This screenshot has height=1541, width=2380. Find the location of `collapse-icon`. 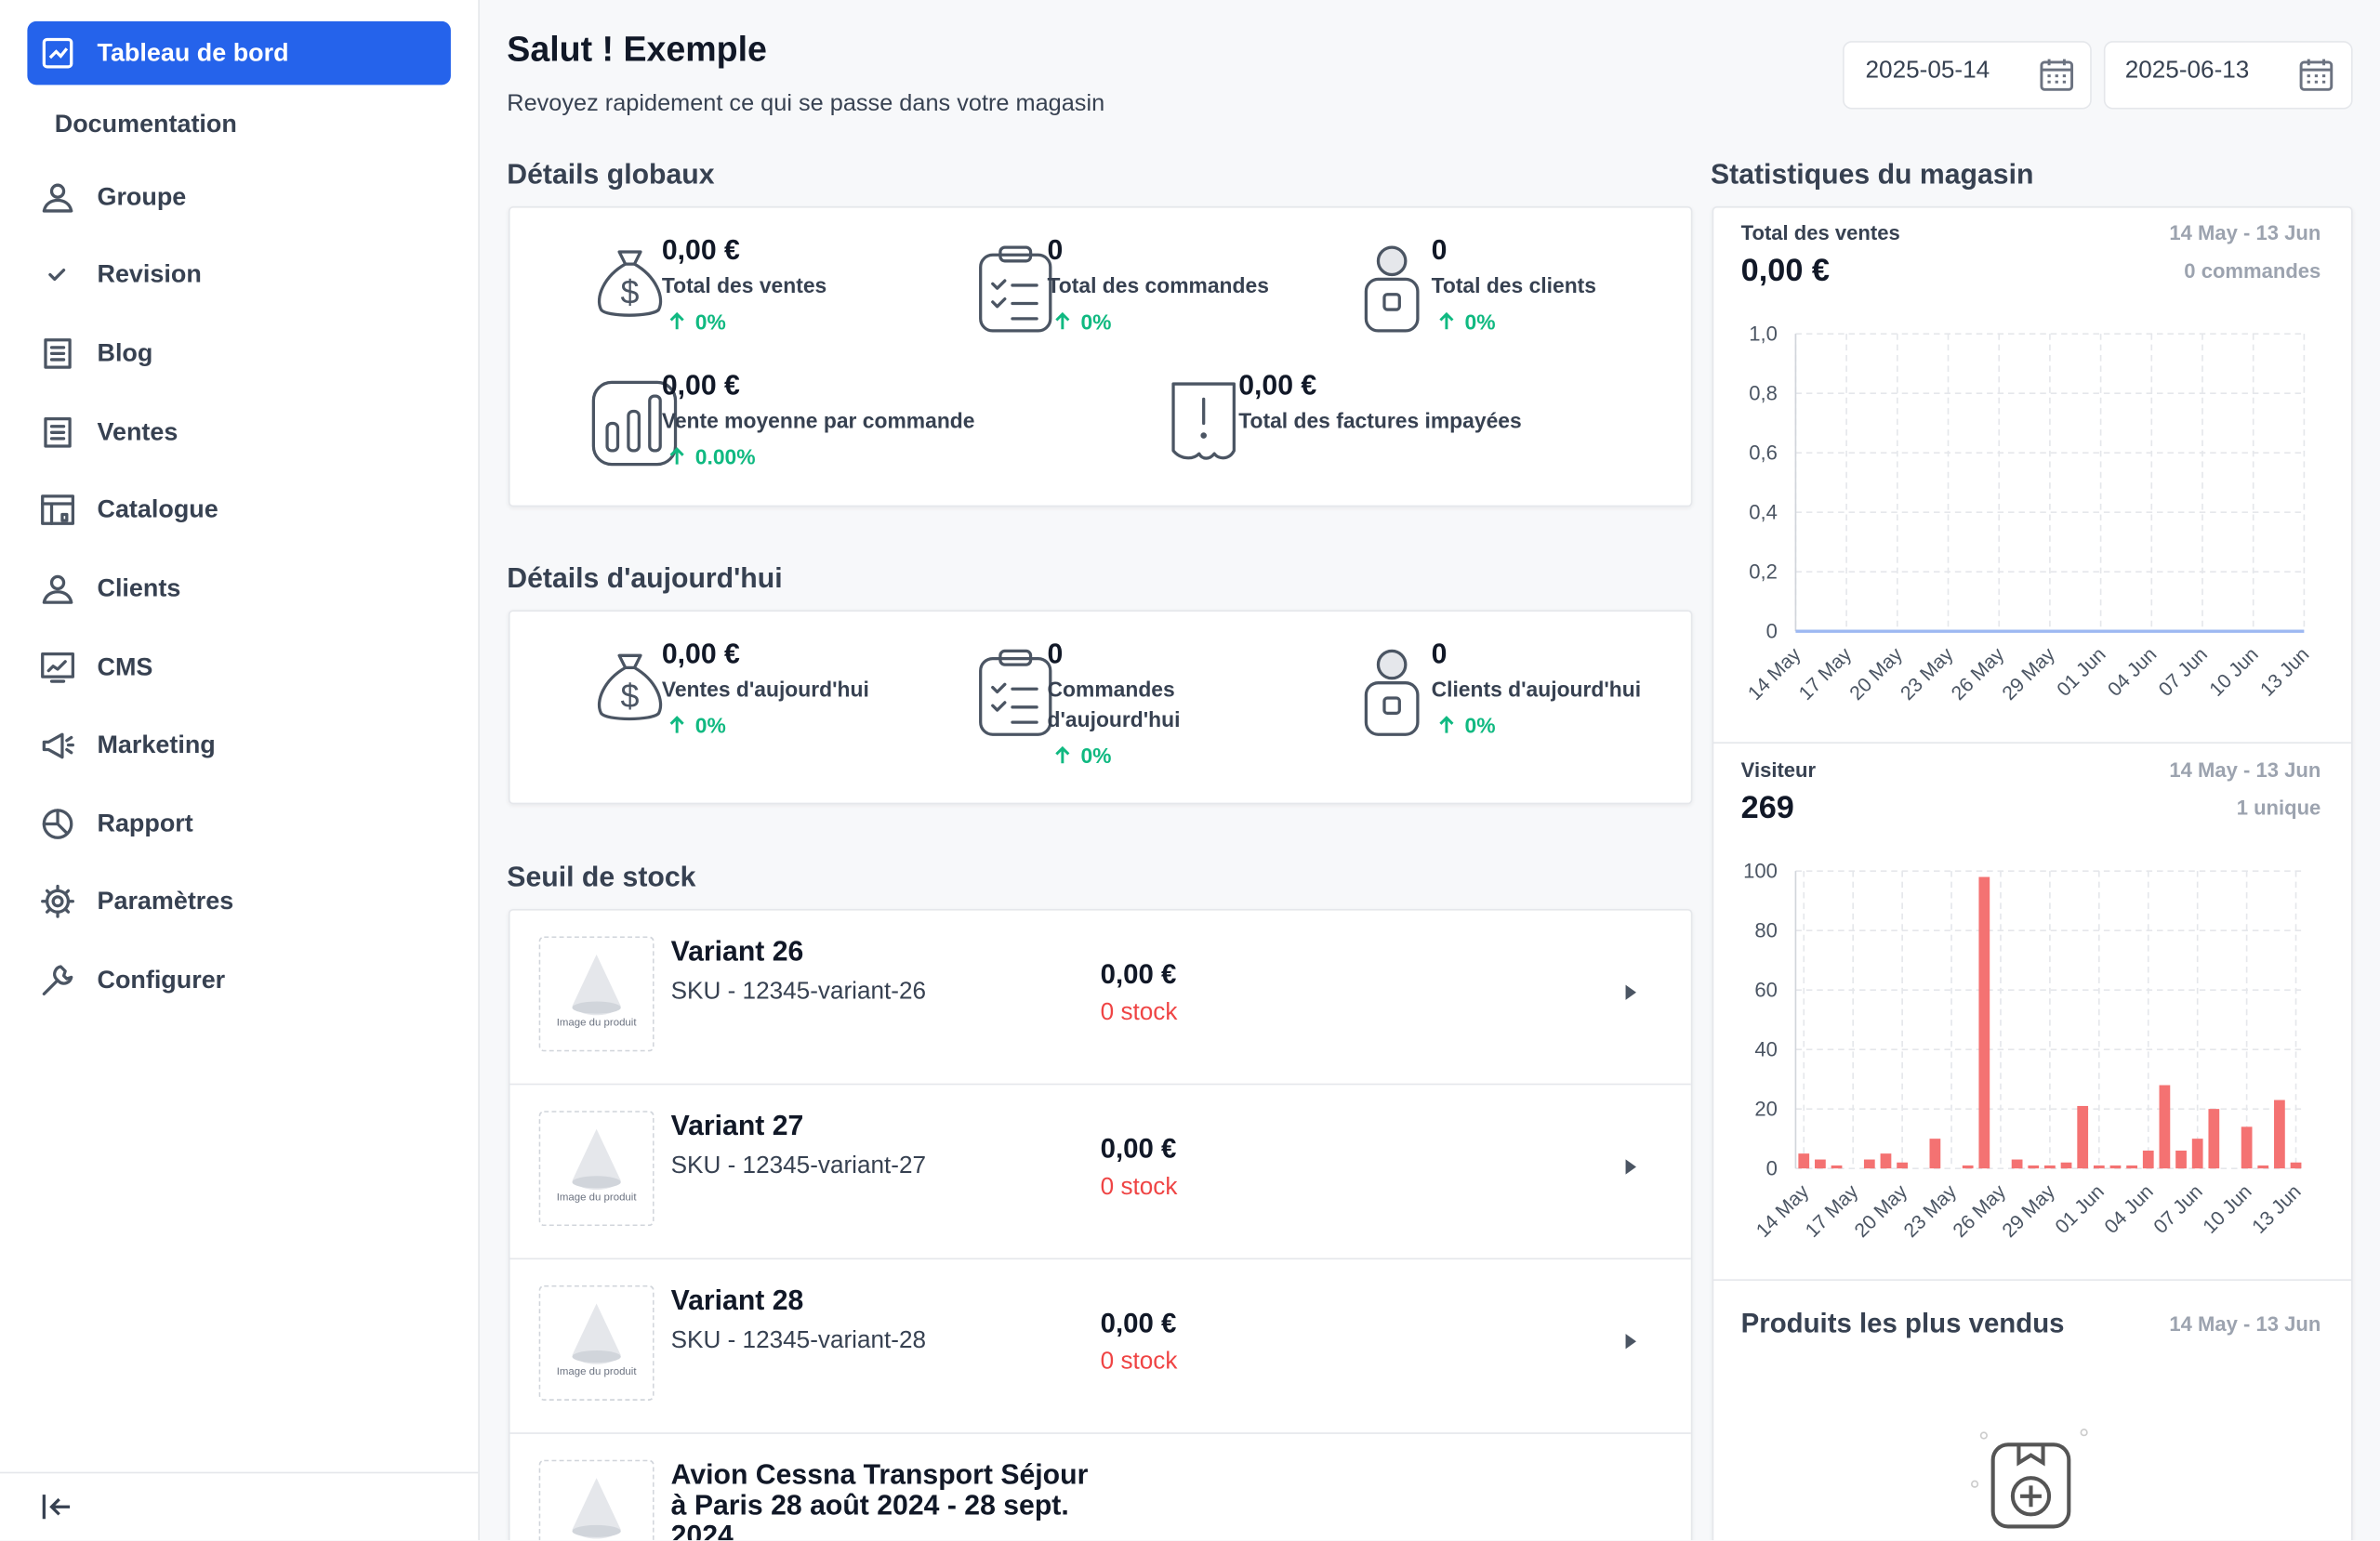

collapse-icon is located at coordinates (57, 1506).